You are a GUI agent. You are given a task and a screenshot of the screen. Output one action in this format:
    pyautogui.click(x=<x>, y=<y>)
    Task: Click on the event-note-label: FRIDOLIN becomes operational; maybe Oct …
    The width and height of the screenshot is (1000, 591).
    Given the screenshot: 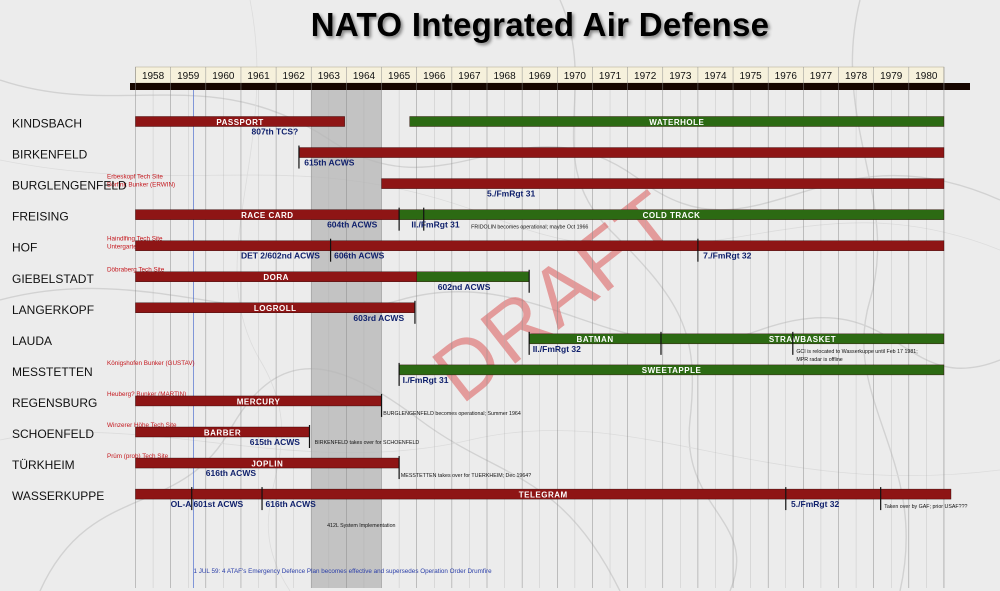 What is the action you would take?
    pyautogui.click(x=529, y=228)
    